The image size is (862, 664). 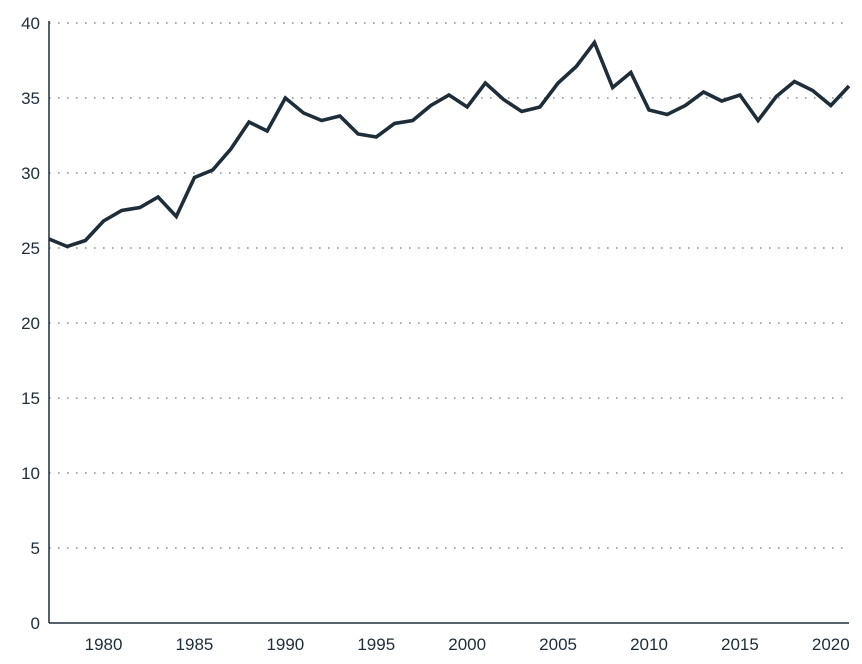 I want to click on y-tick-label: 20, so click(x=30, y=323).